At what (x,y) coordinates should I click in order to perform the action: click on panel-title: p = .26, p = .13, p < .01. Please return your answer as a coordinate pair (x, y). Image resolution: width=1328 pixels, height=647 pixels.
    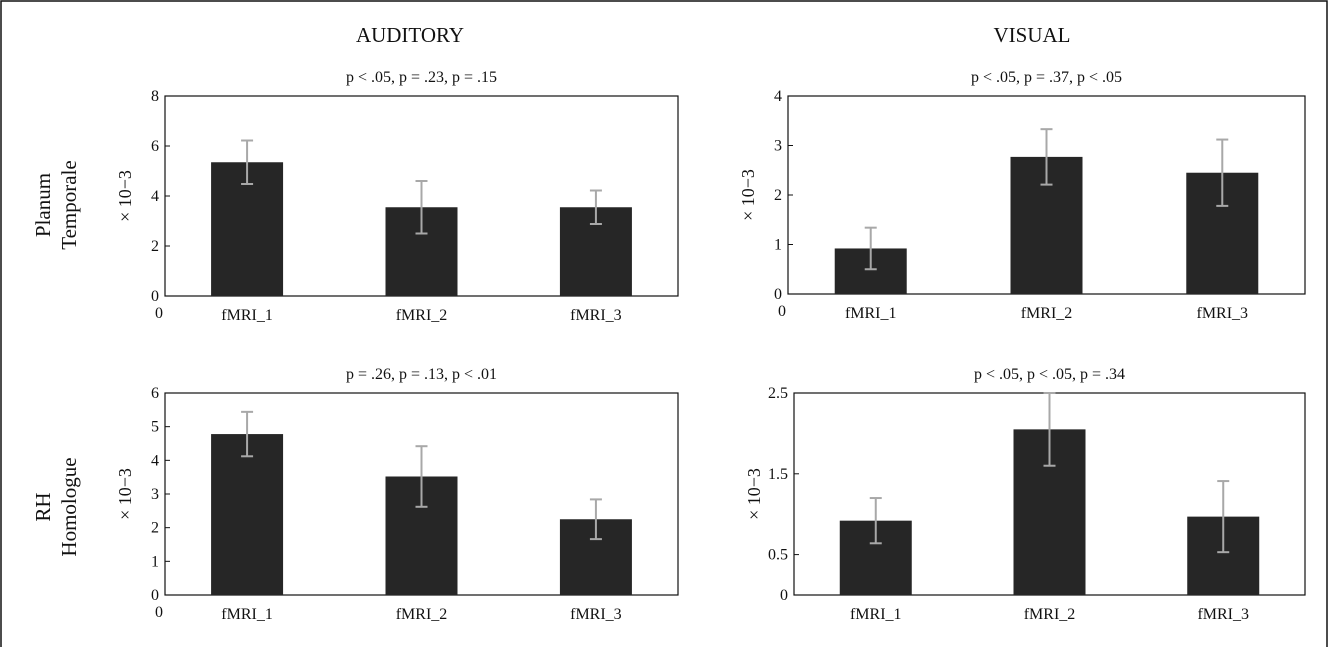
    Looking at the image, I should click on (421, 374).